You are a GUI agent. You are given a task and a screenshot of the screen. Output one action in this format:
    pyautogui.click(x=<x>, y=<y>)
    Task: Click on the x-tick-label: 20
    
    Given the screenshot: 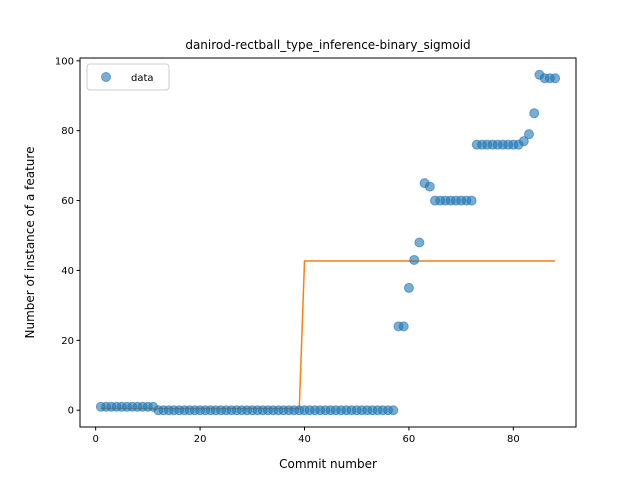 What is the action you would take?
    pyautogui.click(x=200, y=439)
    